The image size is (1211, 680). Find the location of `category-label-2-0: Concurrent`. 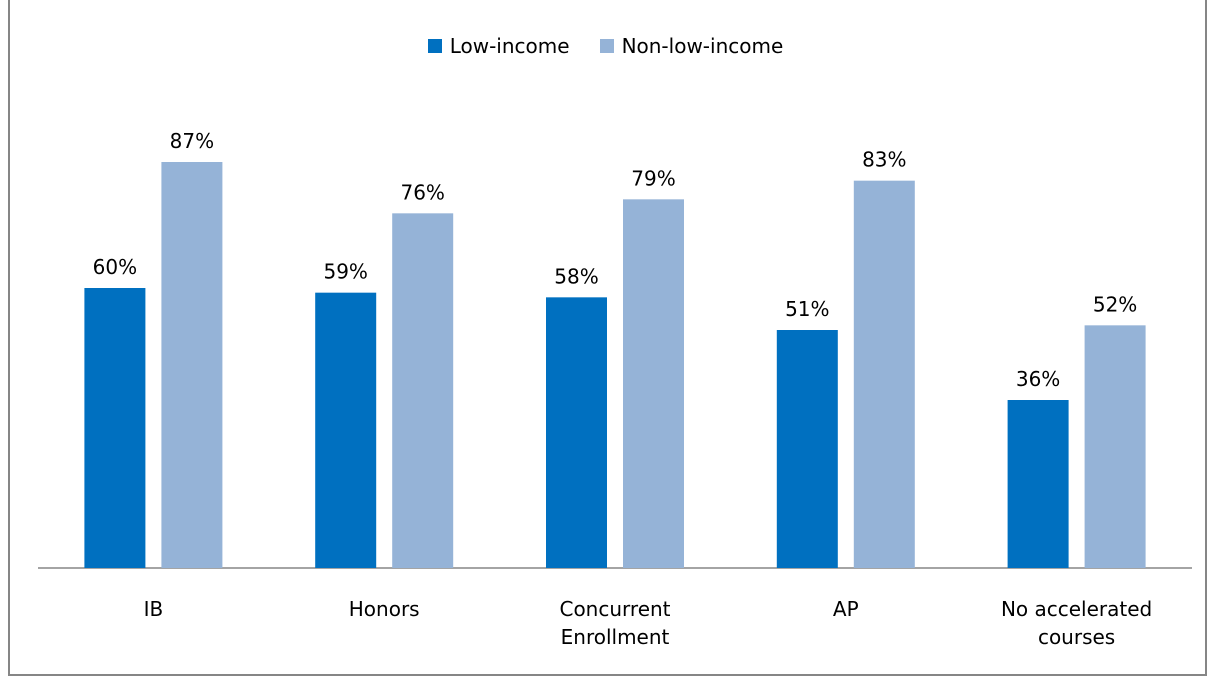

category-label-2-0: Concurrent is located at coordinates (614, 609).